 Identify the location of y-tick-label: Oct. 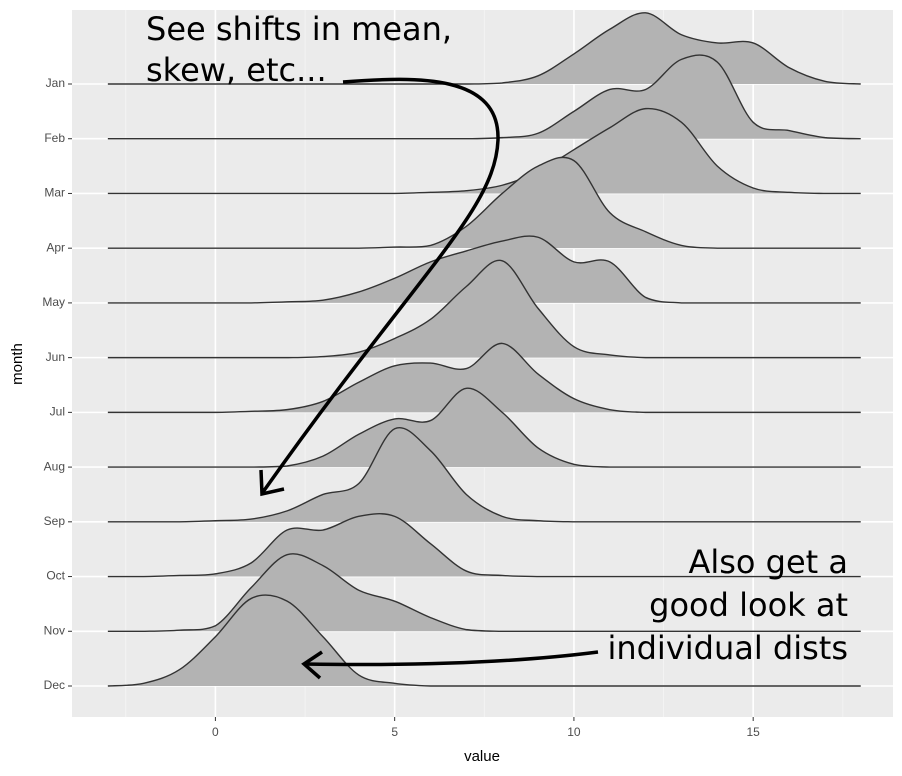
(55, 576).